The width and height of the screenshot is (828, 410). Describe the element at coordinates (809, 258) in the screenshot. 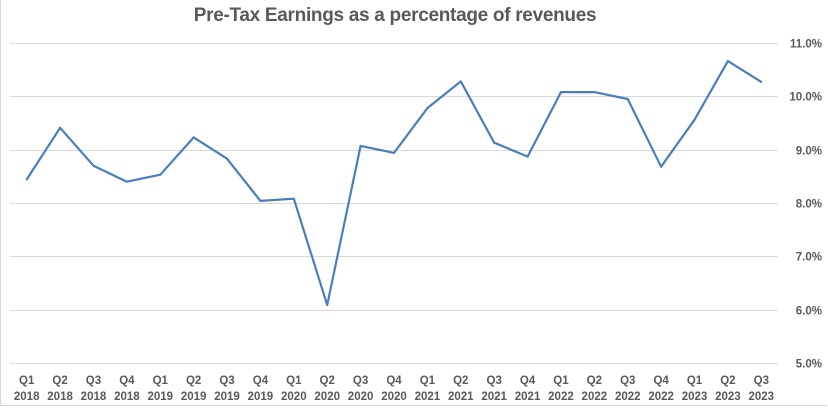

I see `y-tick-label: 7.0%` at that location.